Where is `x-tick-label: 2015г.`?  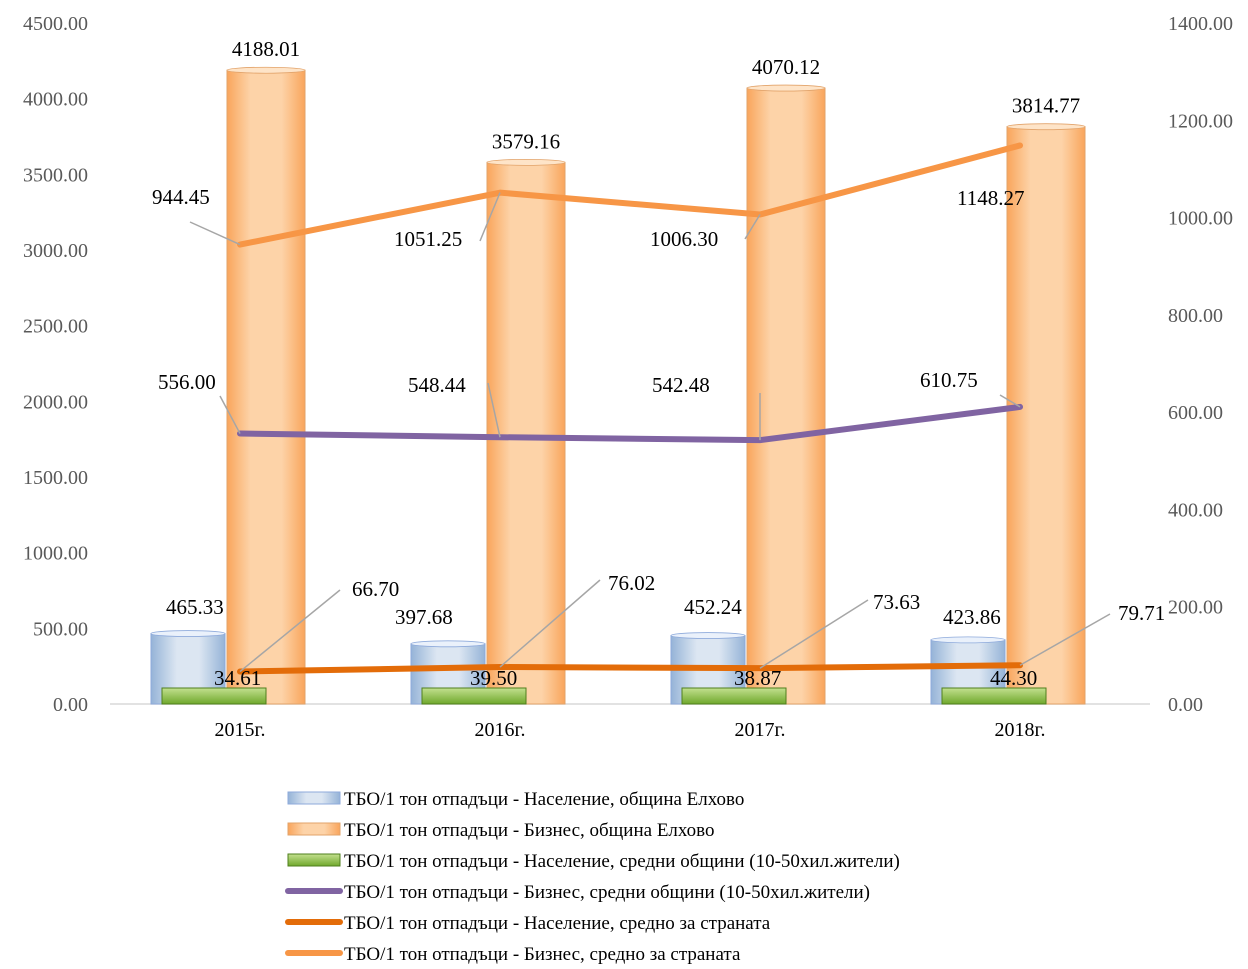
x-tick-label: 2015г. is located at coordinates (240, 730).